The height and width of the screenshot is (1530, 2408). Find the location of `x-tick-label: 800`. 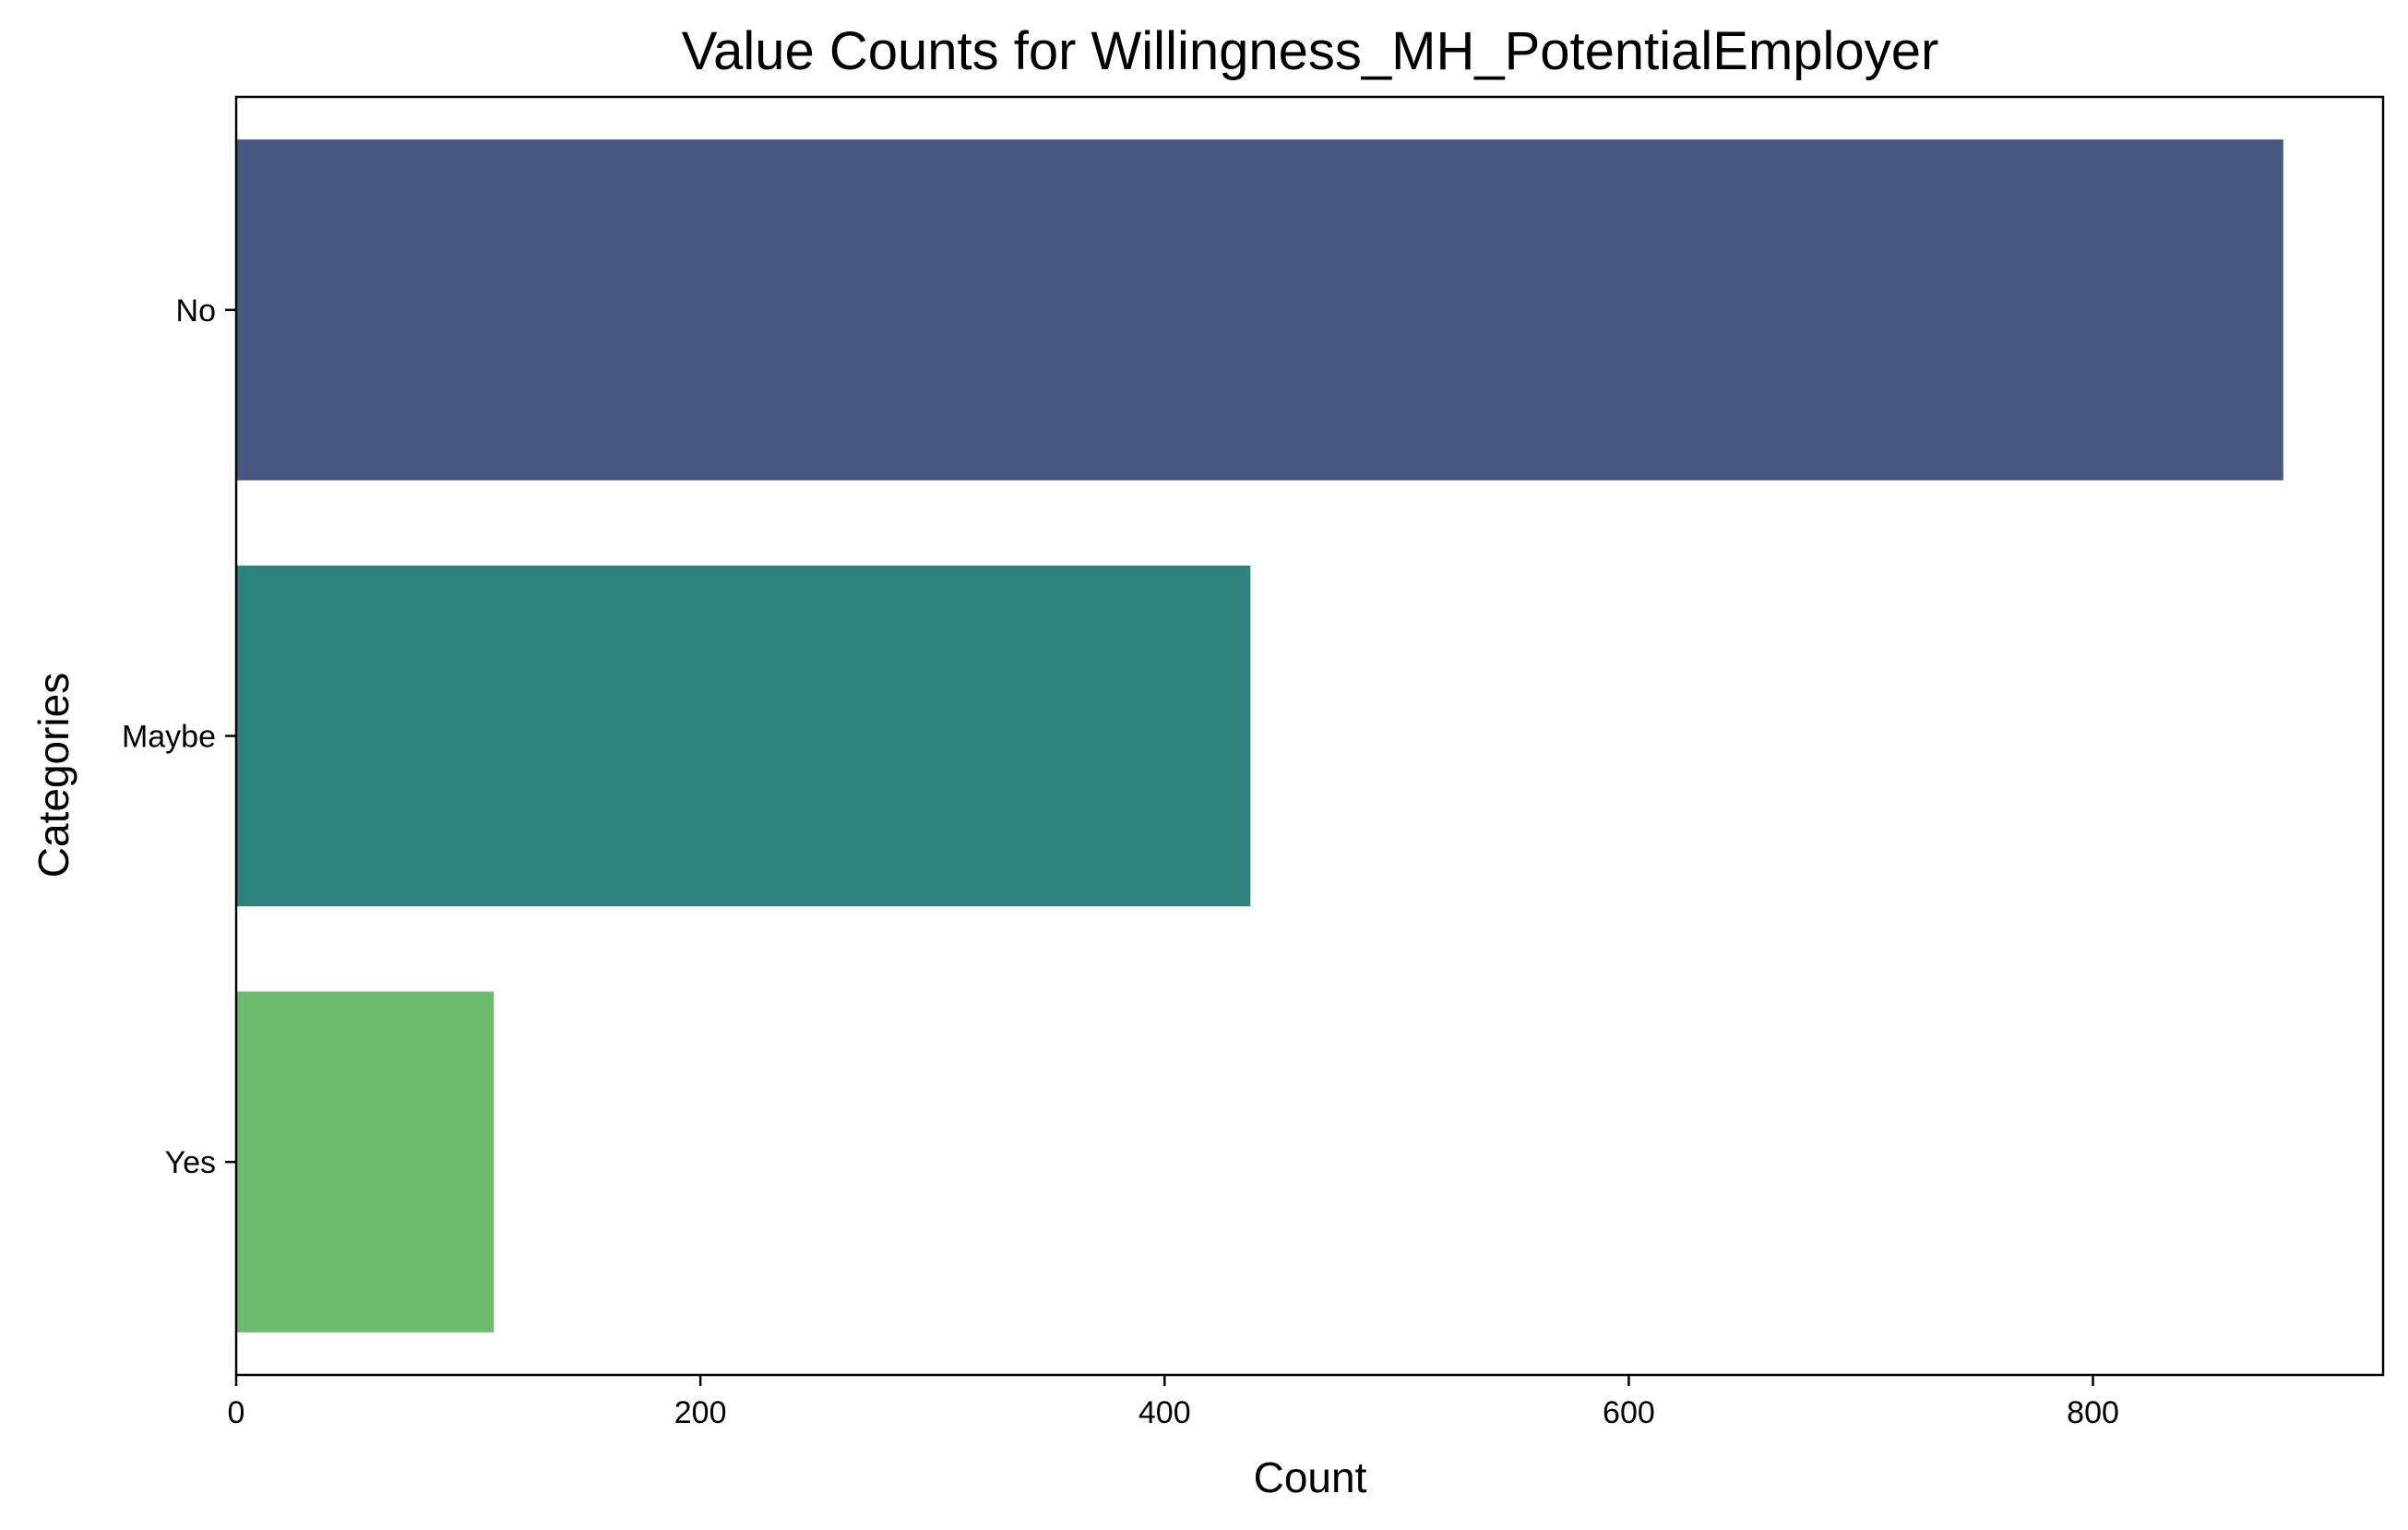

x-tick-label: 800 is located at coordinates (2093, 1412).